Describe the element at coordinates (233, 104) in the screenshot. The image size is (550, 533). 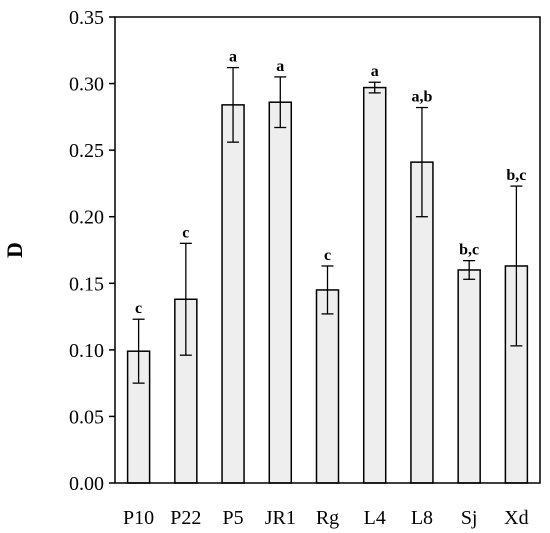
I see `error-bar-p5` at that location.